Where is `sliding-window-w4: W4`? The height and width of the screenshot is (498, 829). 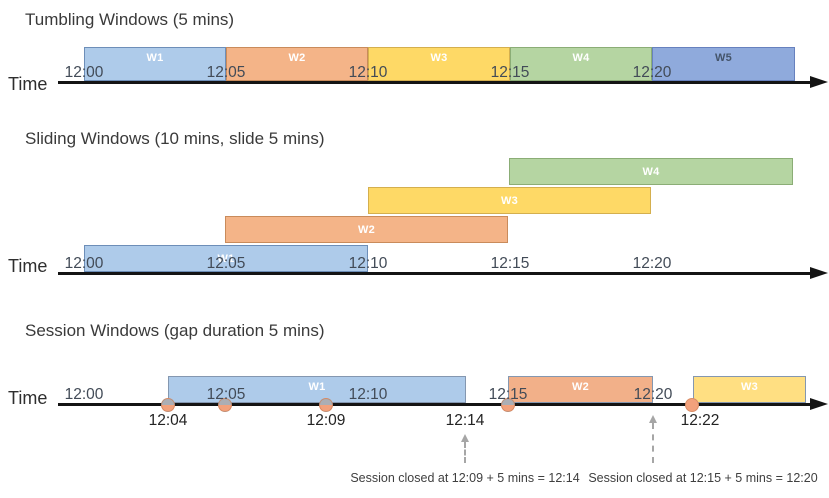 sliding-window-w4: W4 is located at coordinates (651, 171).